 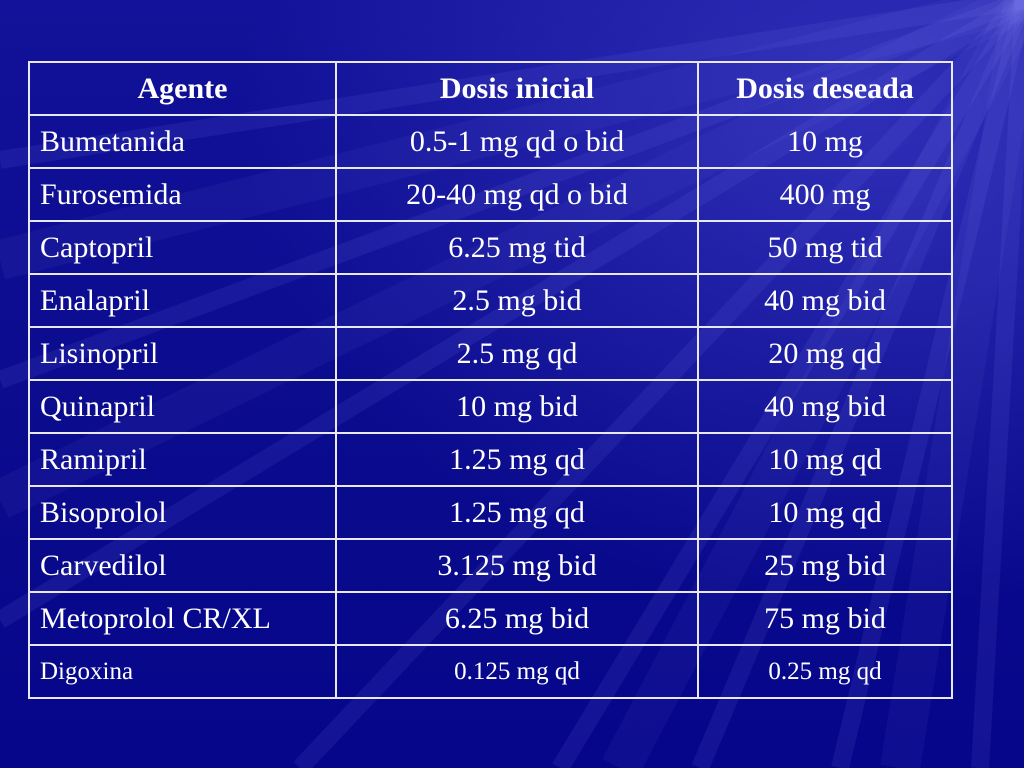 What do you see at coordinates (517, 300) in the screenshot?
I see `initial-dose-cell: 2.5 mg bid` at bounding box center [517, 300].